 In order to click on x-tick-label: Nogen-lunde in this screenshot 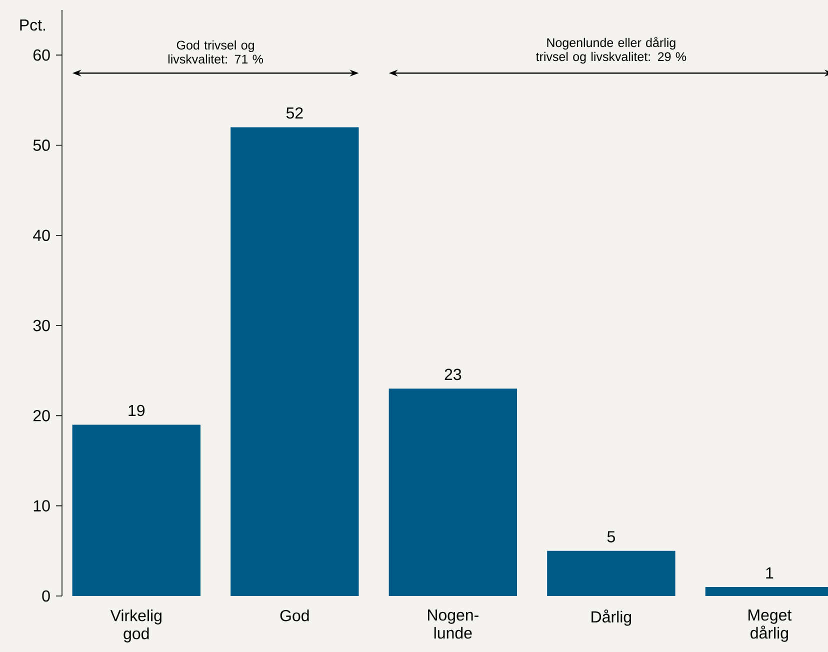, I will do `click(453, 624)`.